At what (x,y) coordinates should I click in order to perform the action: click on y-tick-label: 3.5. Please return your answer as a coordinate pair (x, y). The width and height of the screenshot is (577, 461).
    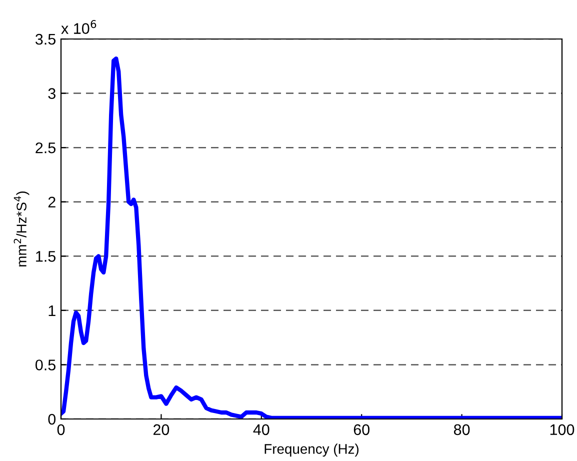
    Looking at the image, I should click on (45, 39).